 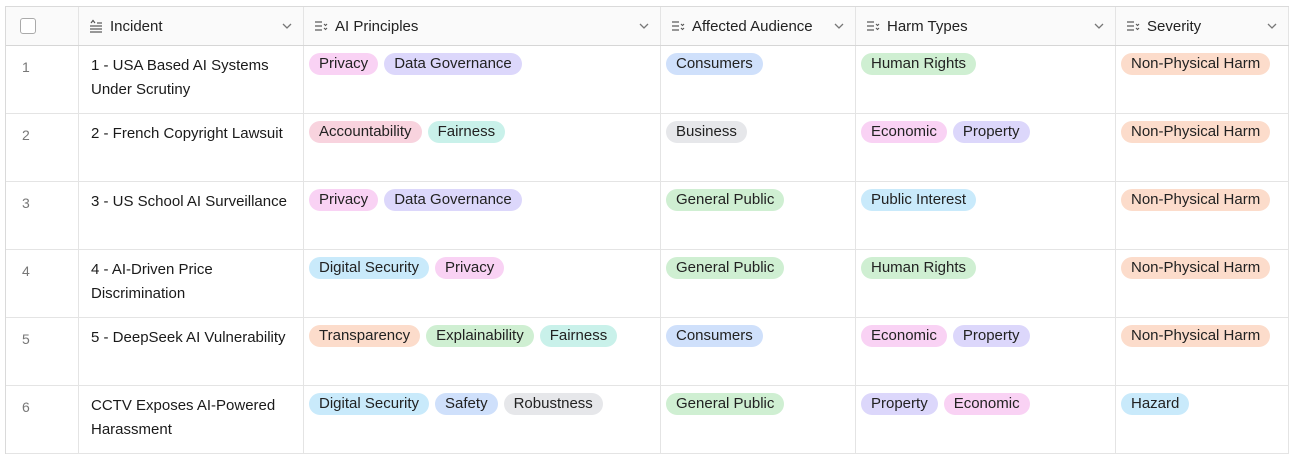 I want to click on column-header-incident: Incident, so click(x=191, y=26).